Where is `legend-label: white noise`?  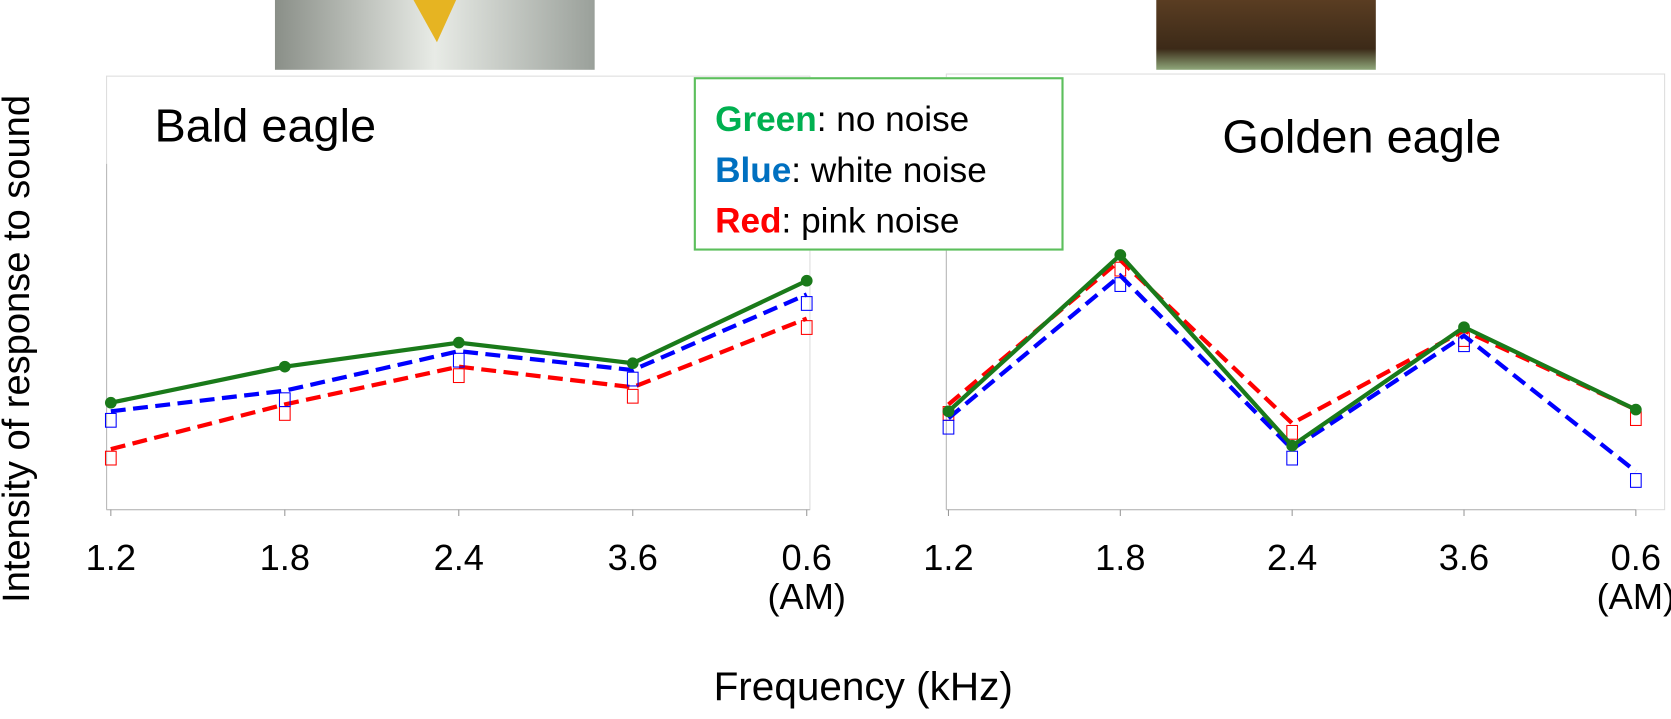 legend-label: white noise is located at coordinates (898, 170).